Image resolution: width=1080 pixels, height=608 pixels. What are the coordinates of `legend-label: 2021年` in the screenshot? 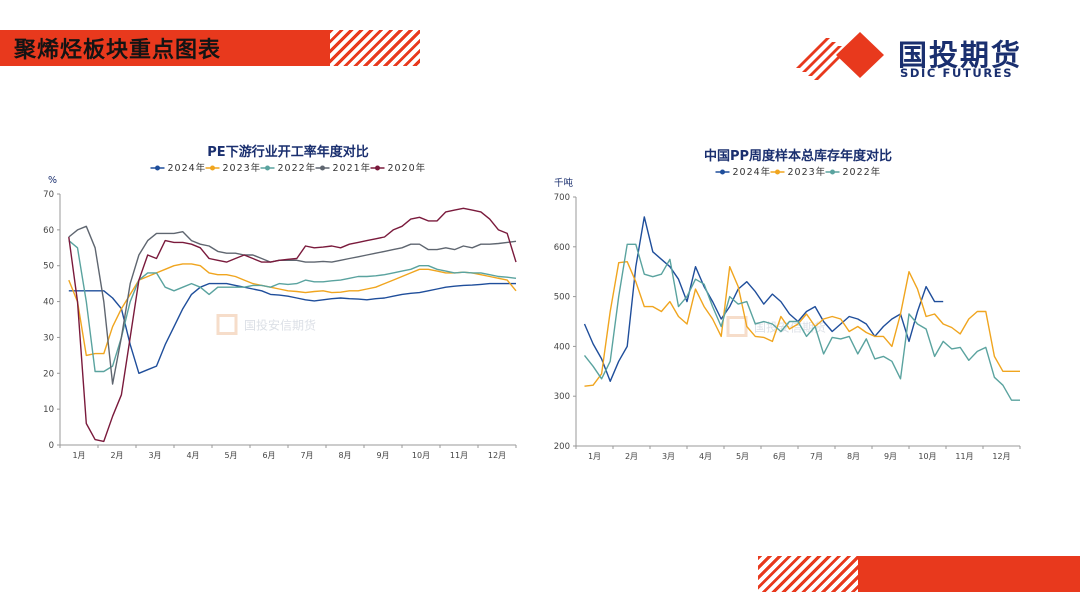 It's located at (352, 168).